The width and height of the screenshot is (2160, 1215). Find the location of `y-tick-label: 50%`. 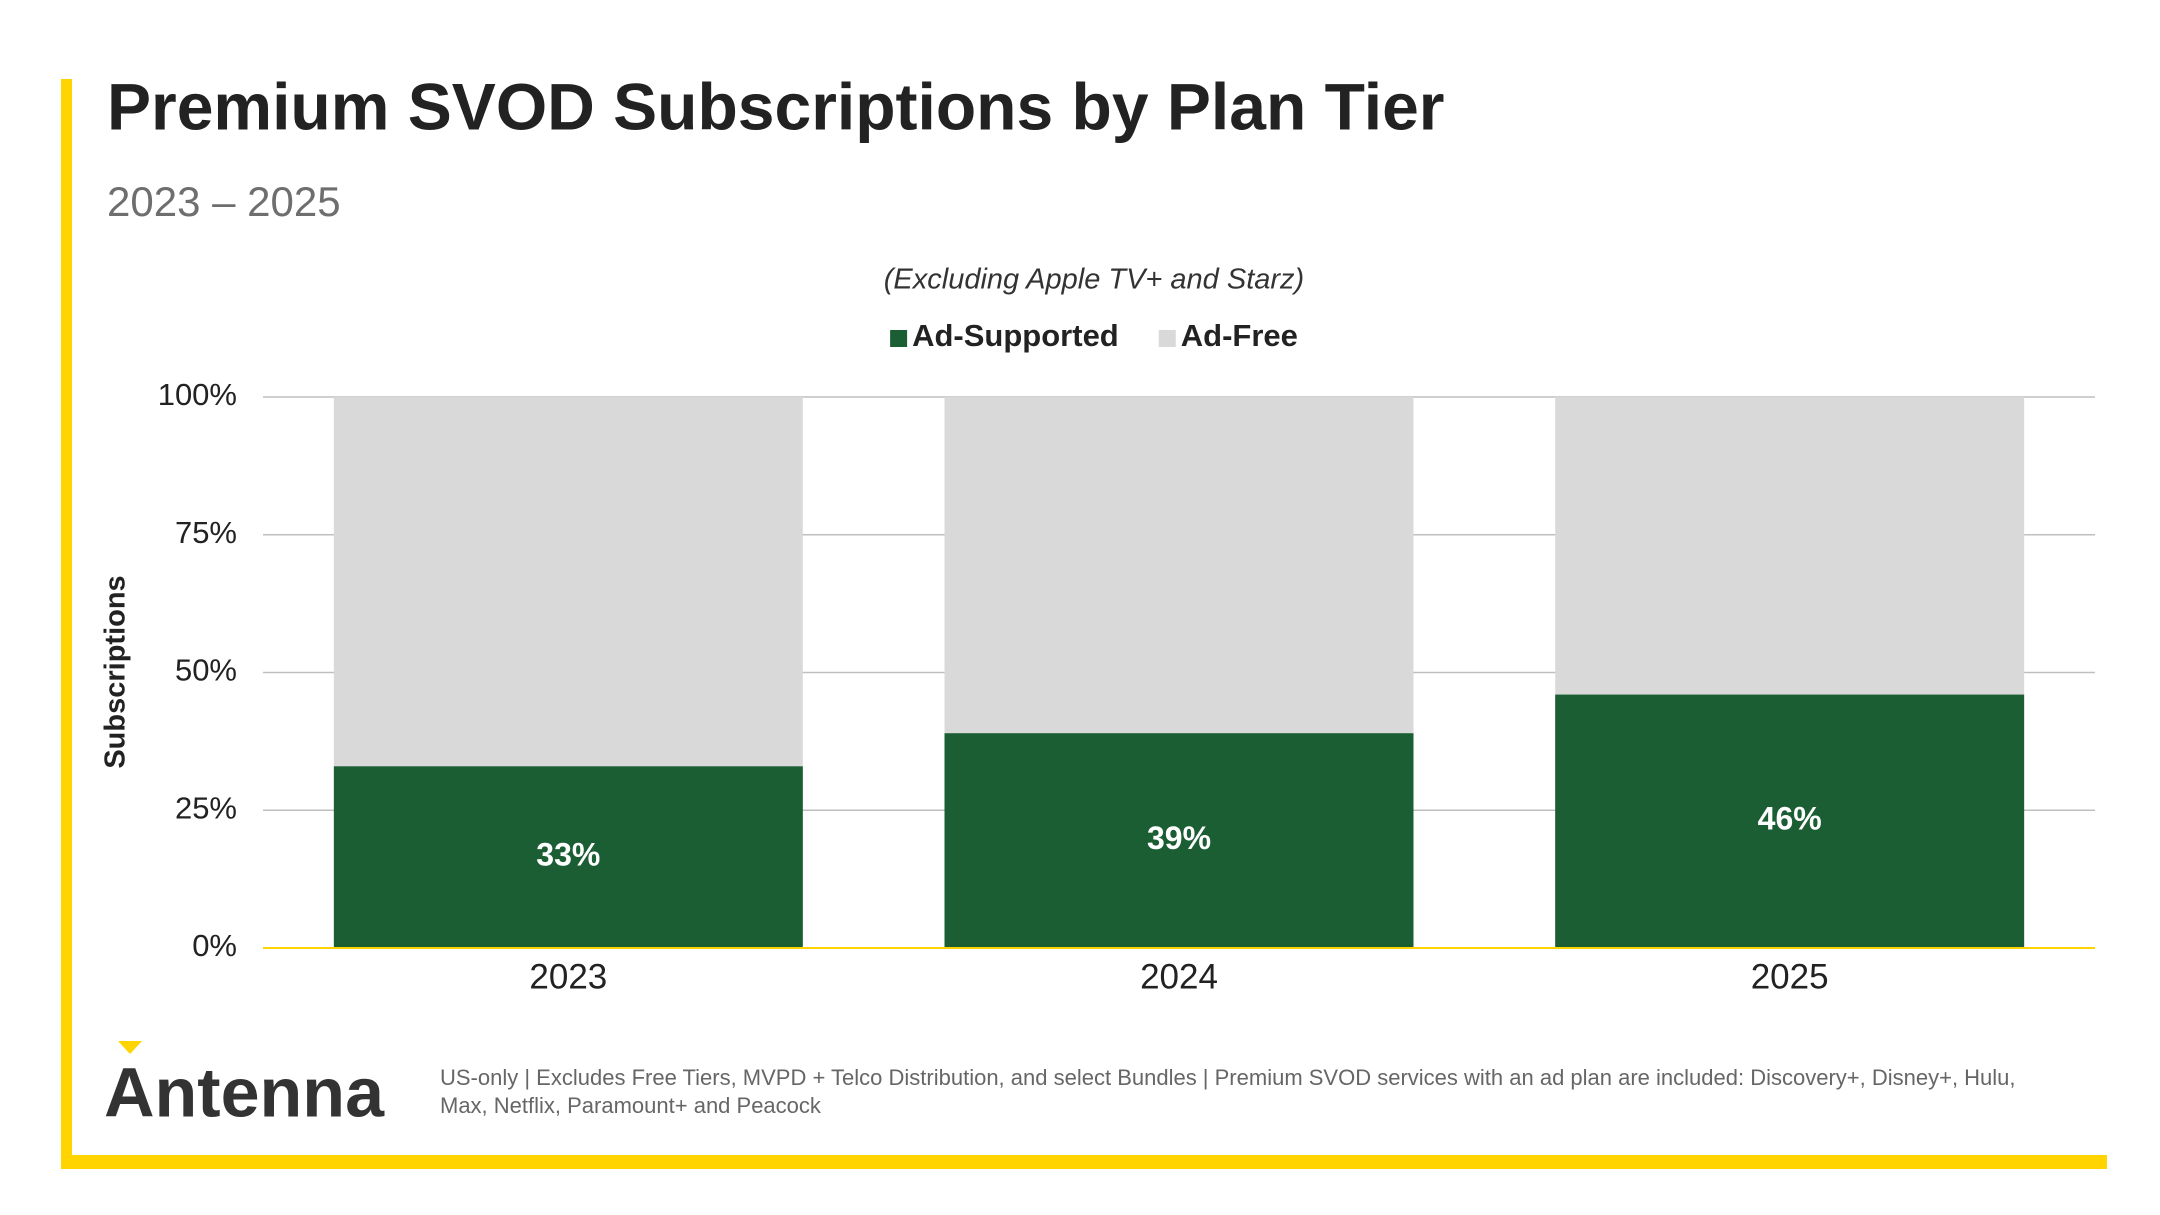

y-tick-label: 50% is located at coordinates (206, 670).